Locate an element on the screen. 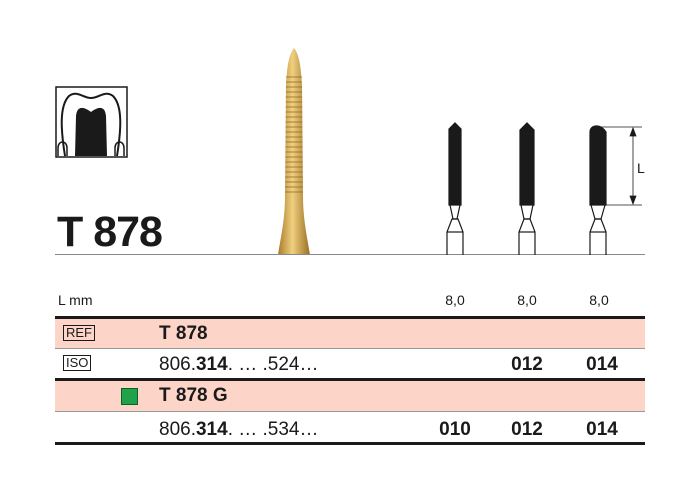 This screenshot has width=681, height=500. bur-size-diagrams is located at coordinates (544, 188).